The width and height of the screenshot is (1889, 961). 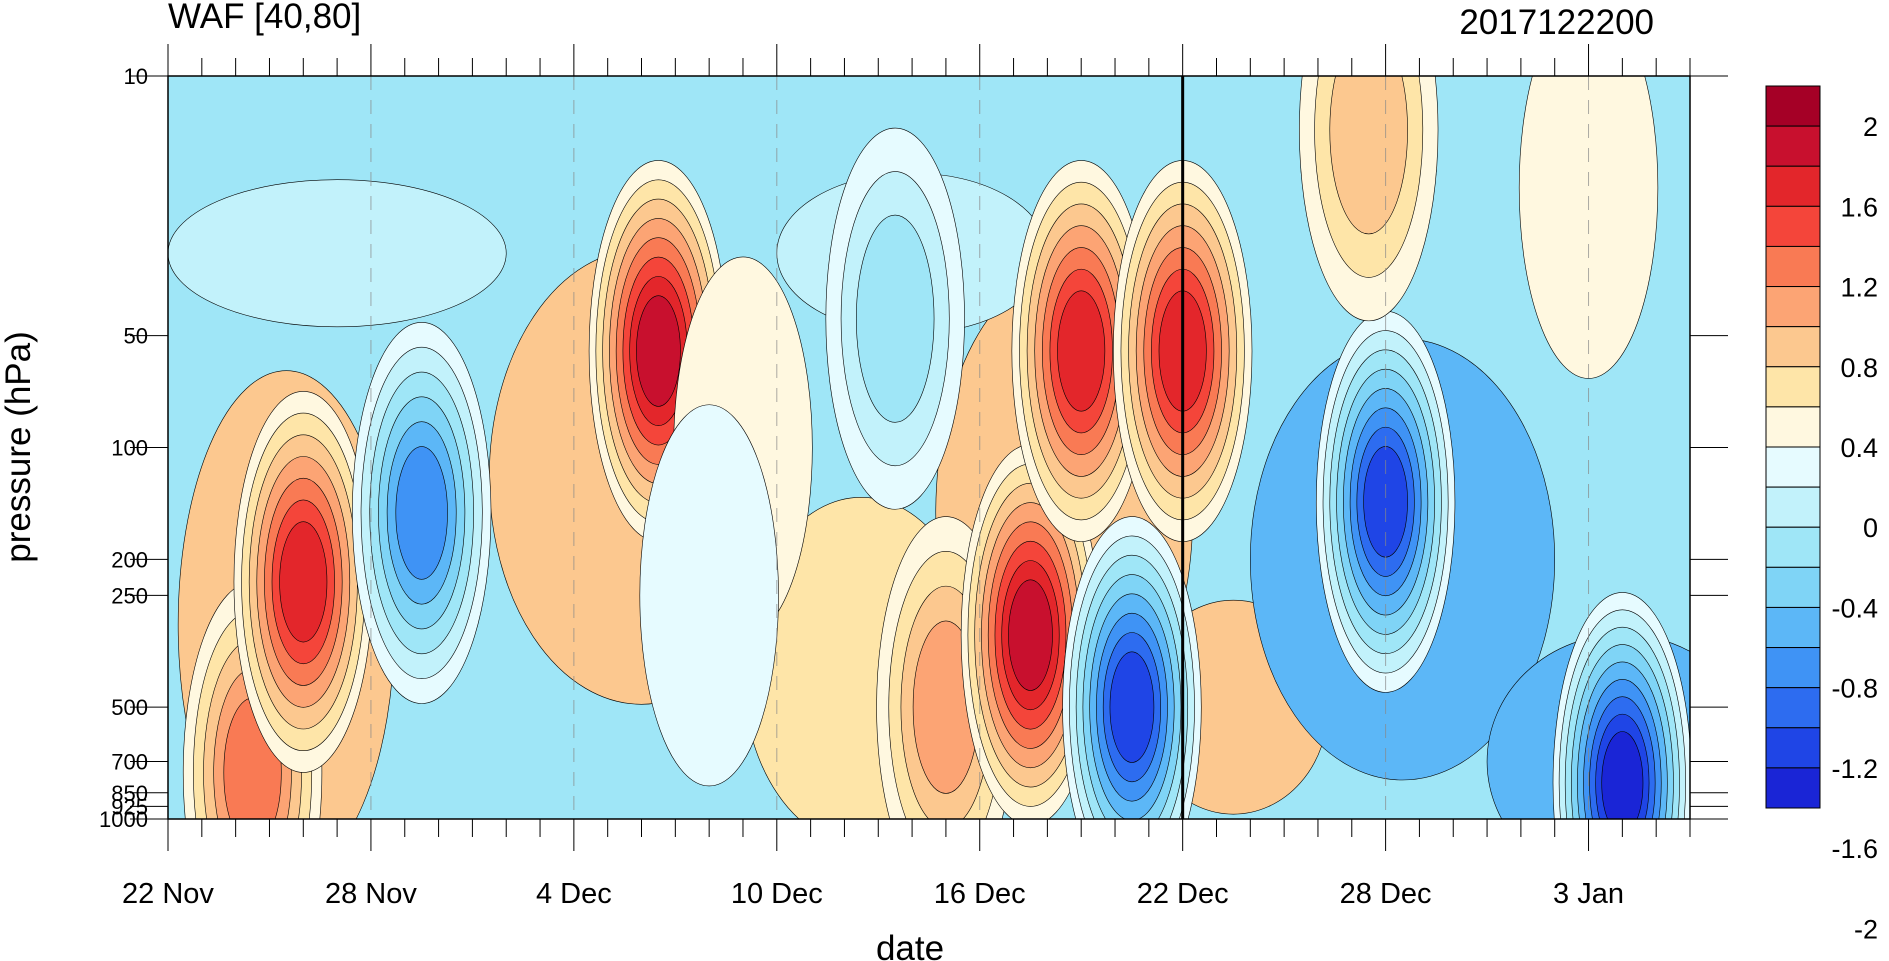 What do you see at coordinates (123, 819) in the screenshot?
I see `y-tick-label: 1000` at bounding box center [123, 819].